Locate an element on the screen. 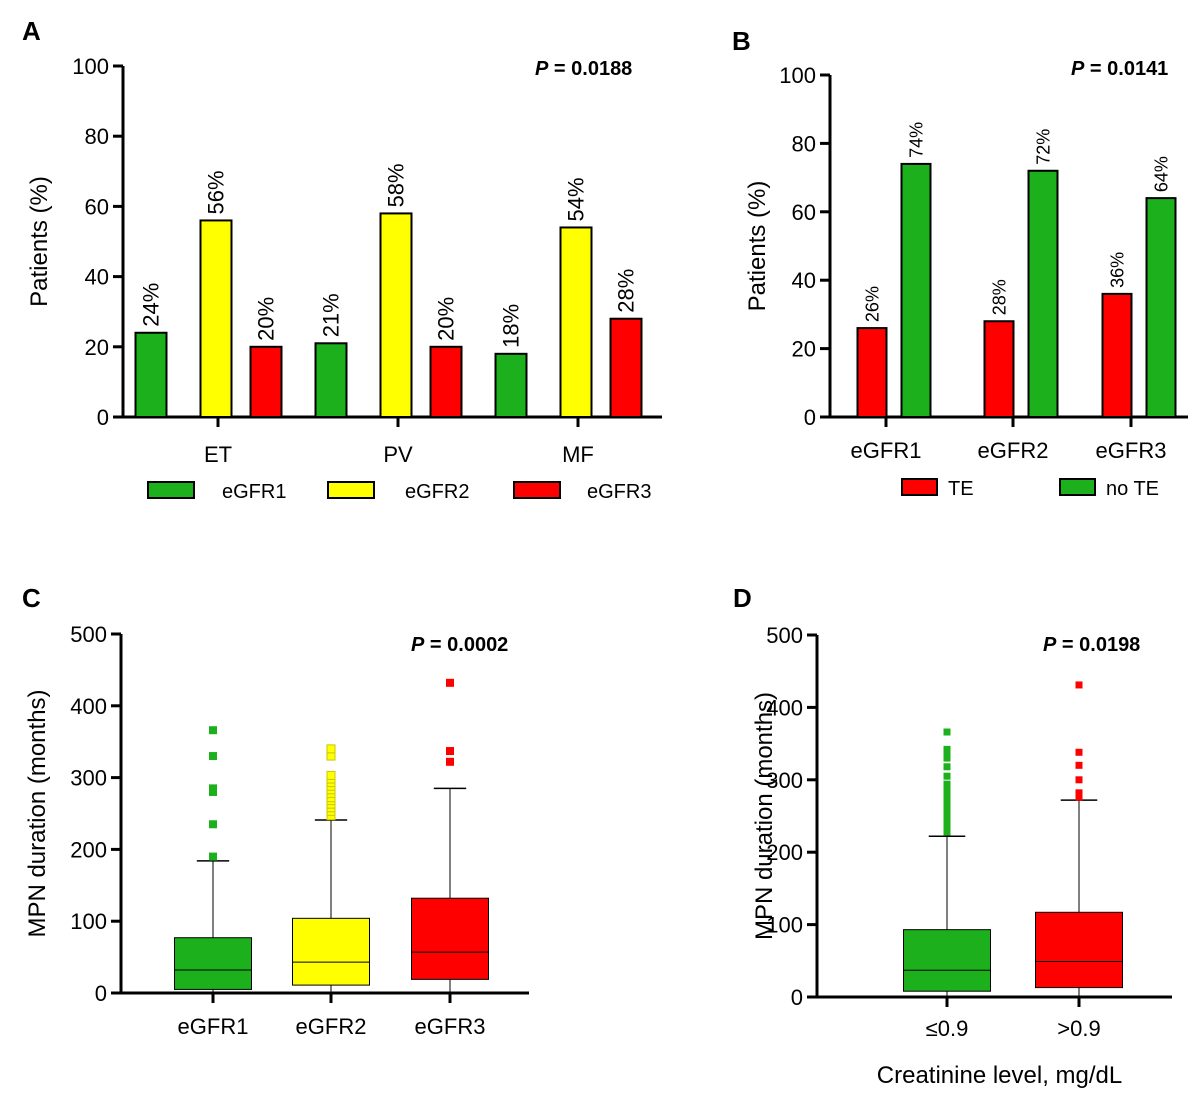  bar-B-no-TE-eGFR2 is located at coordinates (1043, 293).